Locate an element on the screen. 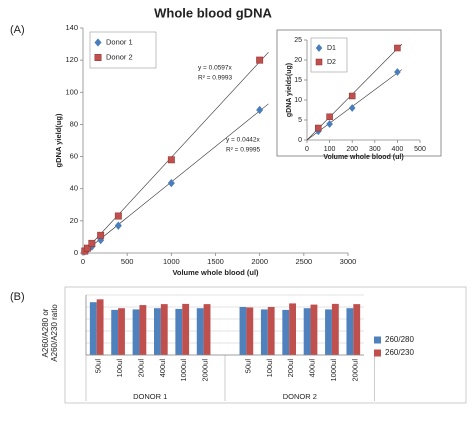 This screenshot has height=426, width=474. y-axis-label: A260/A280 or is located at coordinates (45, 332).